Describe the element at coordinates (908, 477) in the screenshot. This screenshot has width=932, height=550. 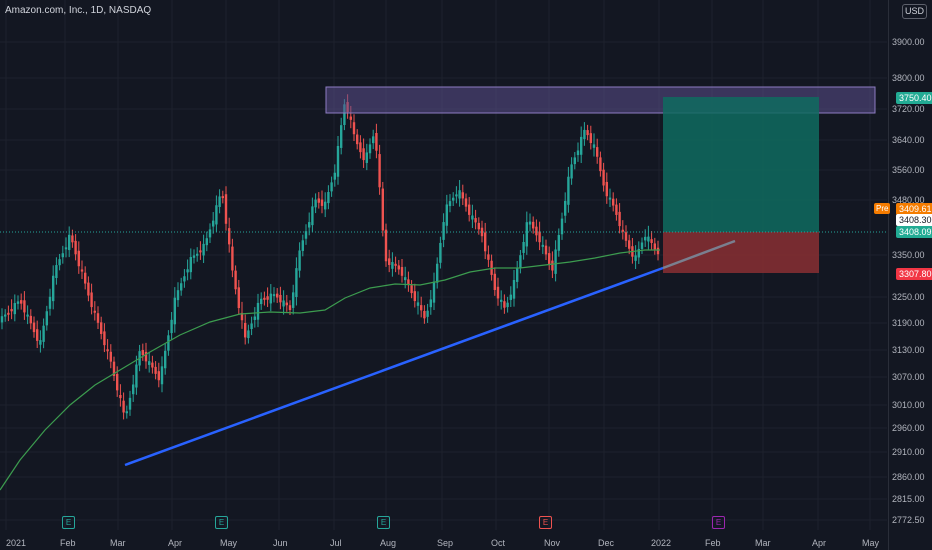
I see `price-tick: 2860.00` at that location.